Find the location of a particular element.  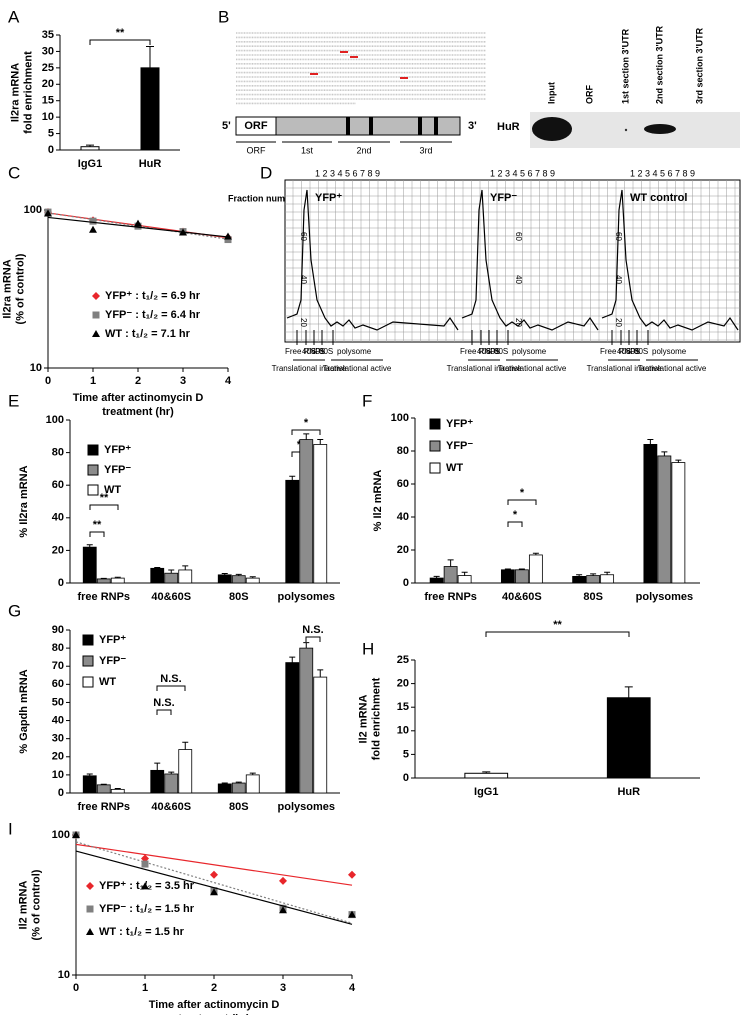

y-tick-label: 100 is located at coordinates (33, 210).